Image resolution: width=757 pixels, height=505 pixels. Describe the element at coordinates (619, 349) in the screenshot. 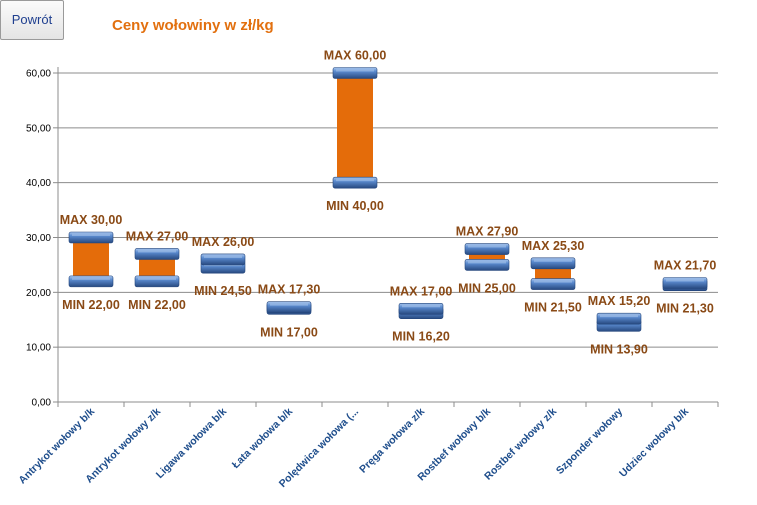

I see `min-label: MIN 13,90` at that location.